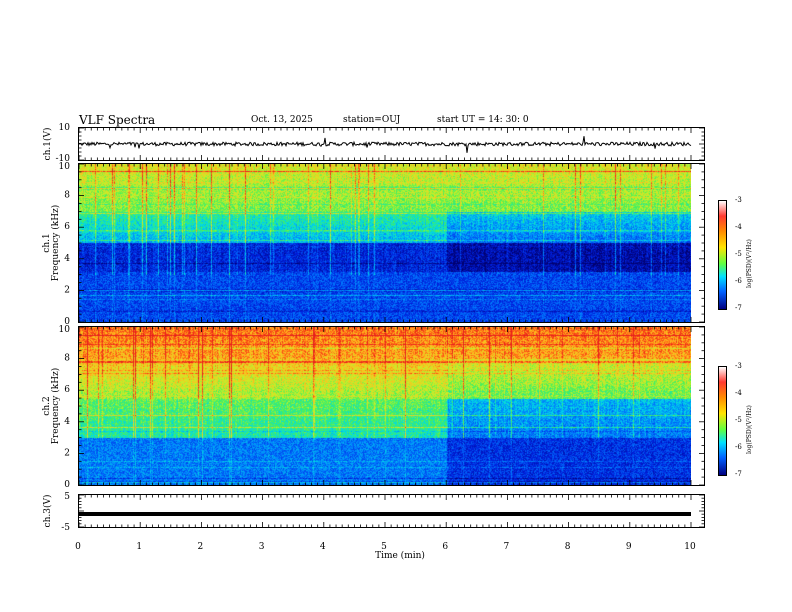 The height and width of the screenshot is (612, 792). I want to click on spectrogram-ylabel-channel: ch.1, so click(47, 242).